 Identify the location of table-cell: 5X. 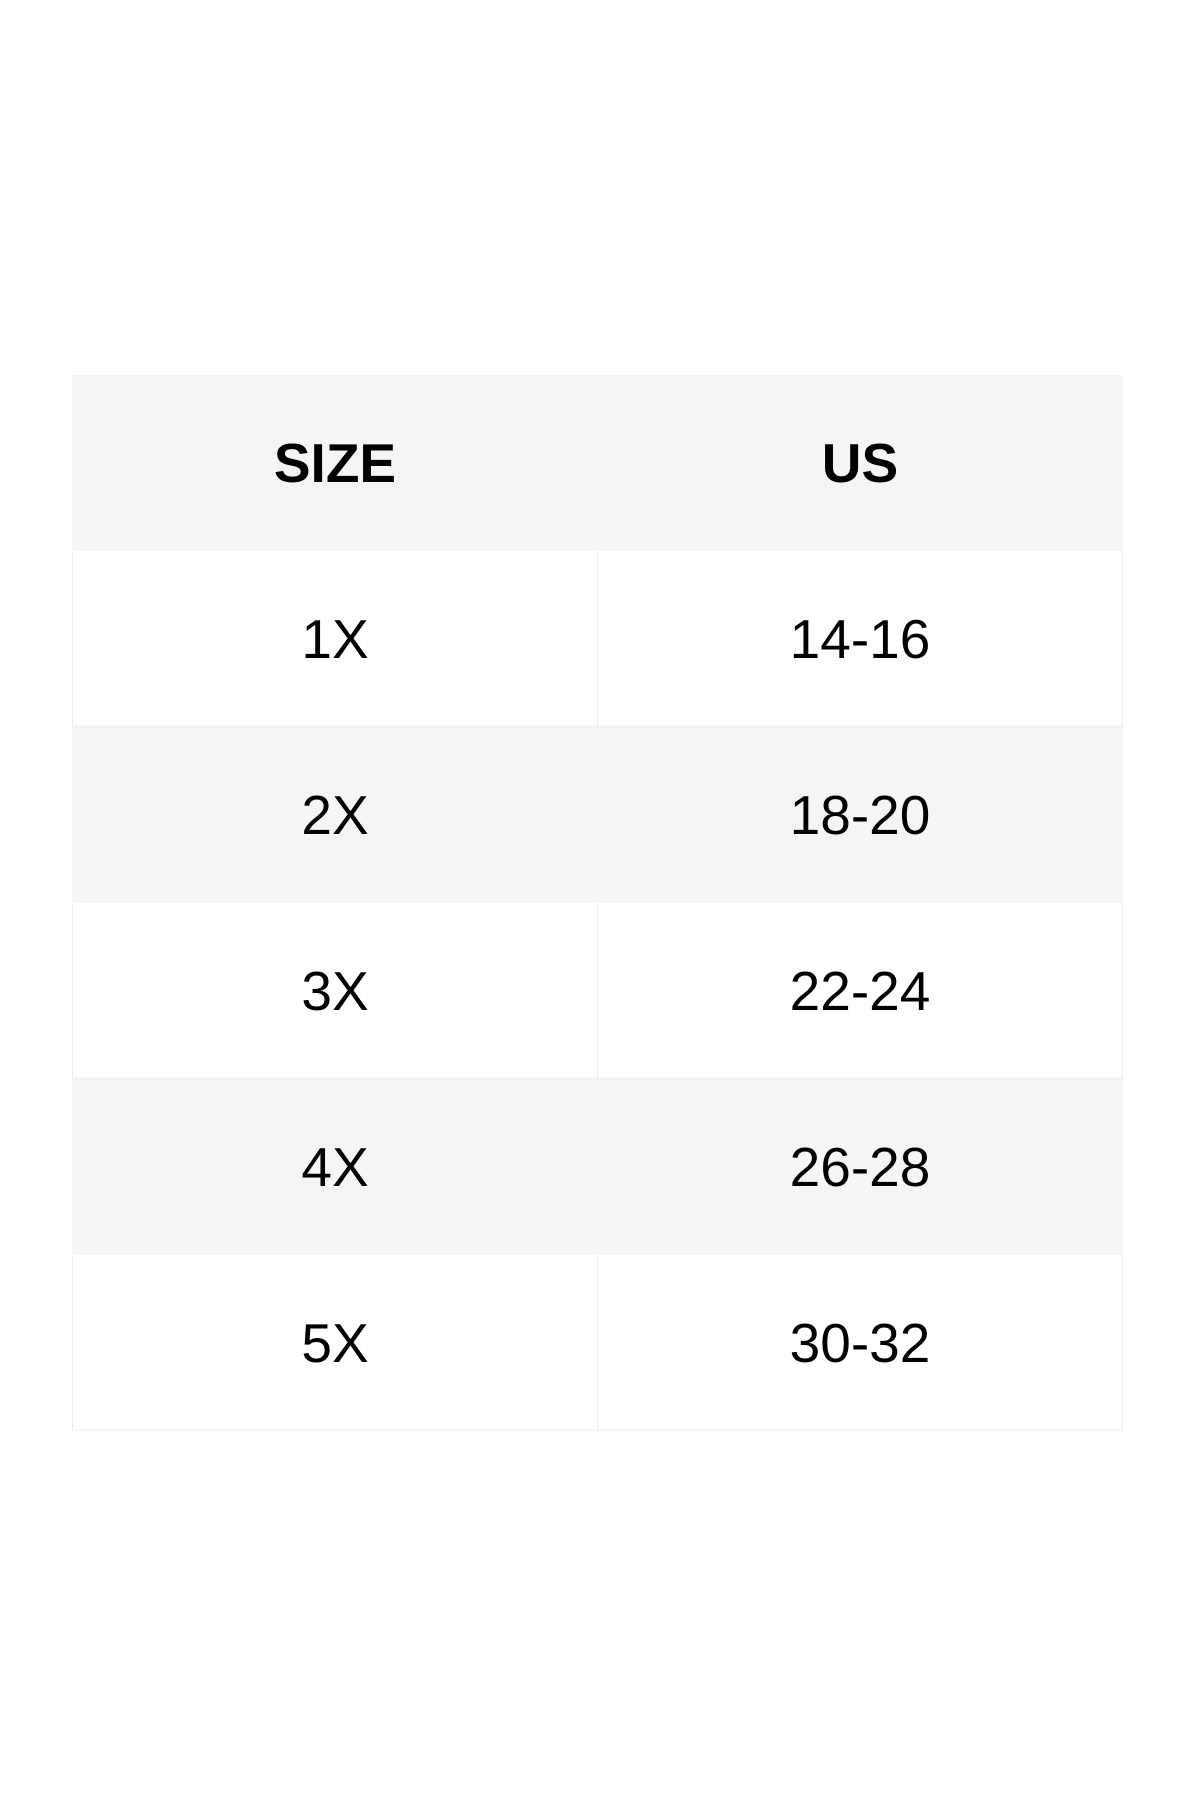
(335, 1342).